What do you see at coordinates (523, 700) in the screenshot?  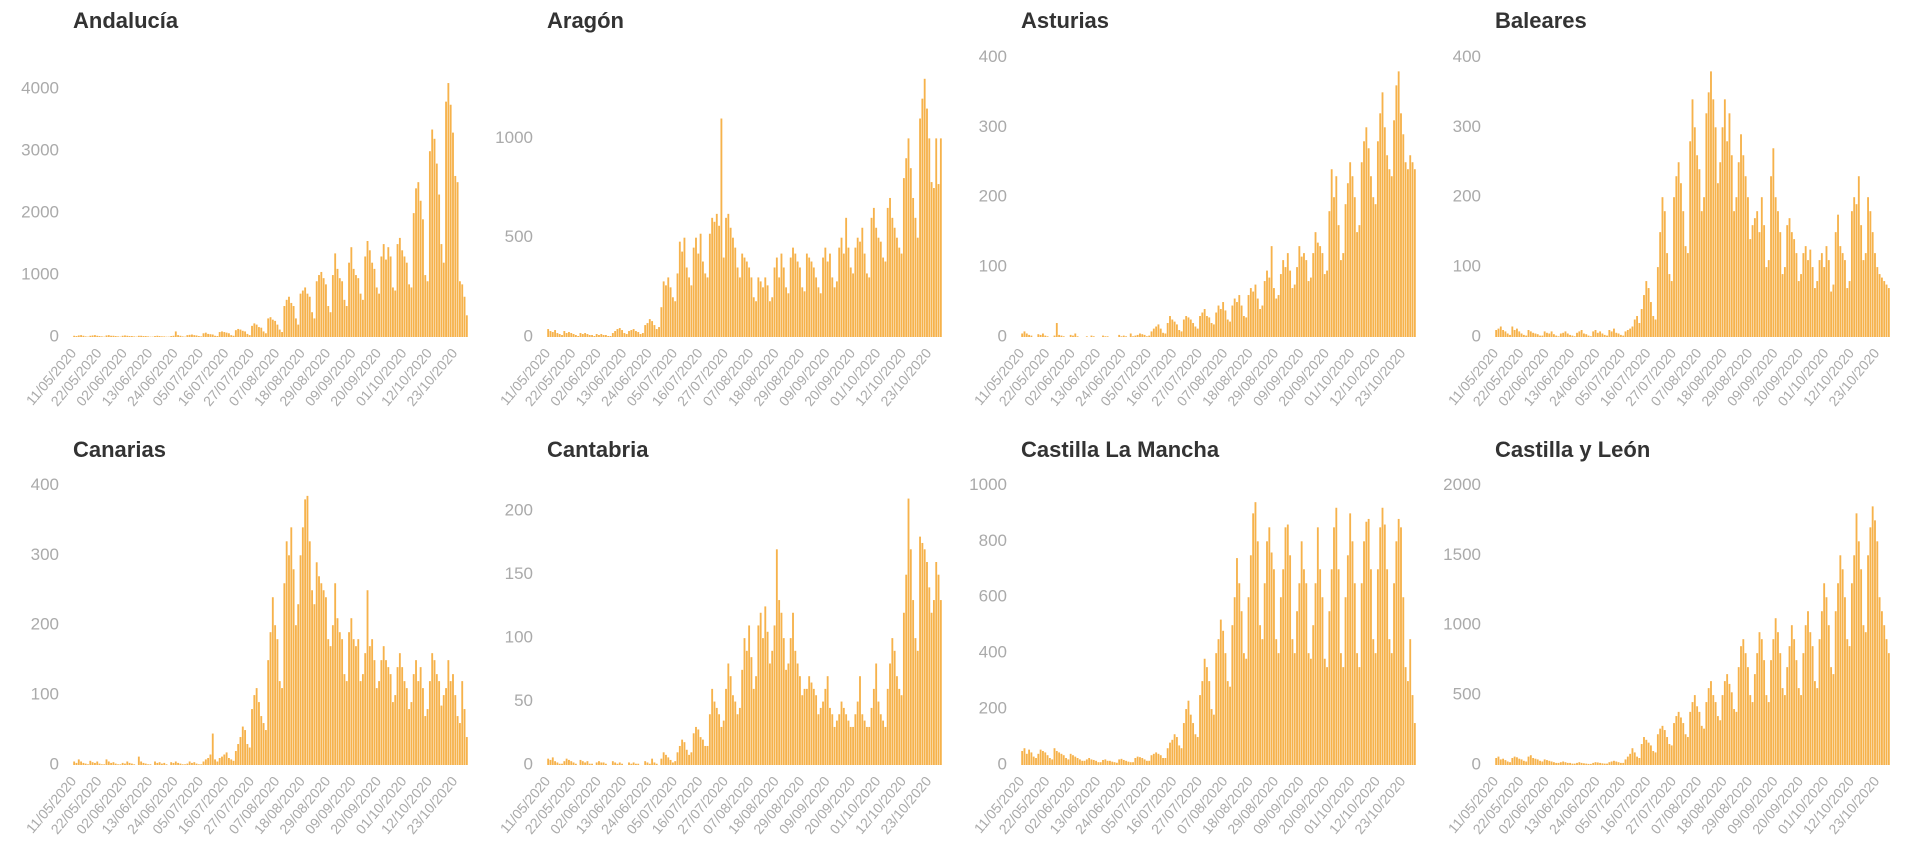 I see `y-tick-label: 50` at bounding box center [523, 700].